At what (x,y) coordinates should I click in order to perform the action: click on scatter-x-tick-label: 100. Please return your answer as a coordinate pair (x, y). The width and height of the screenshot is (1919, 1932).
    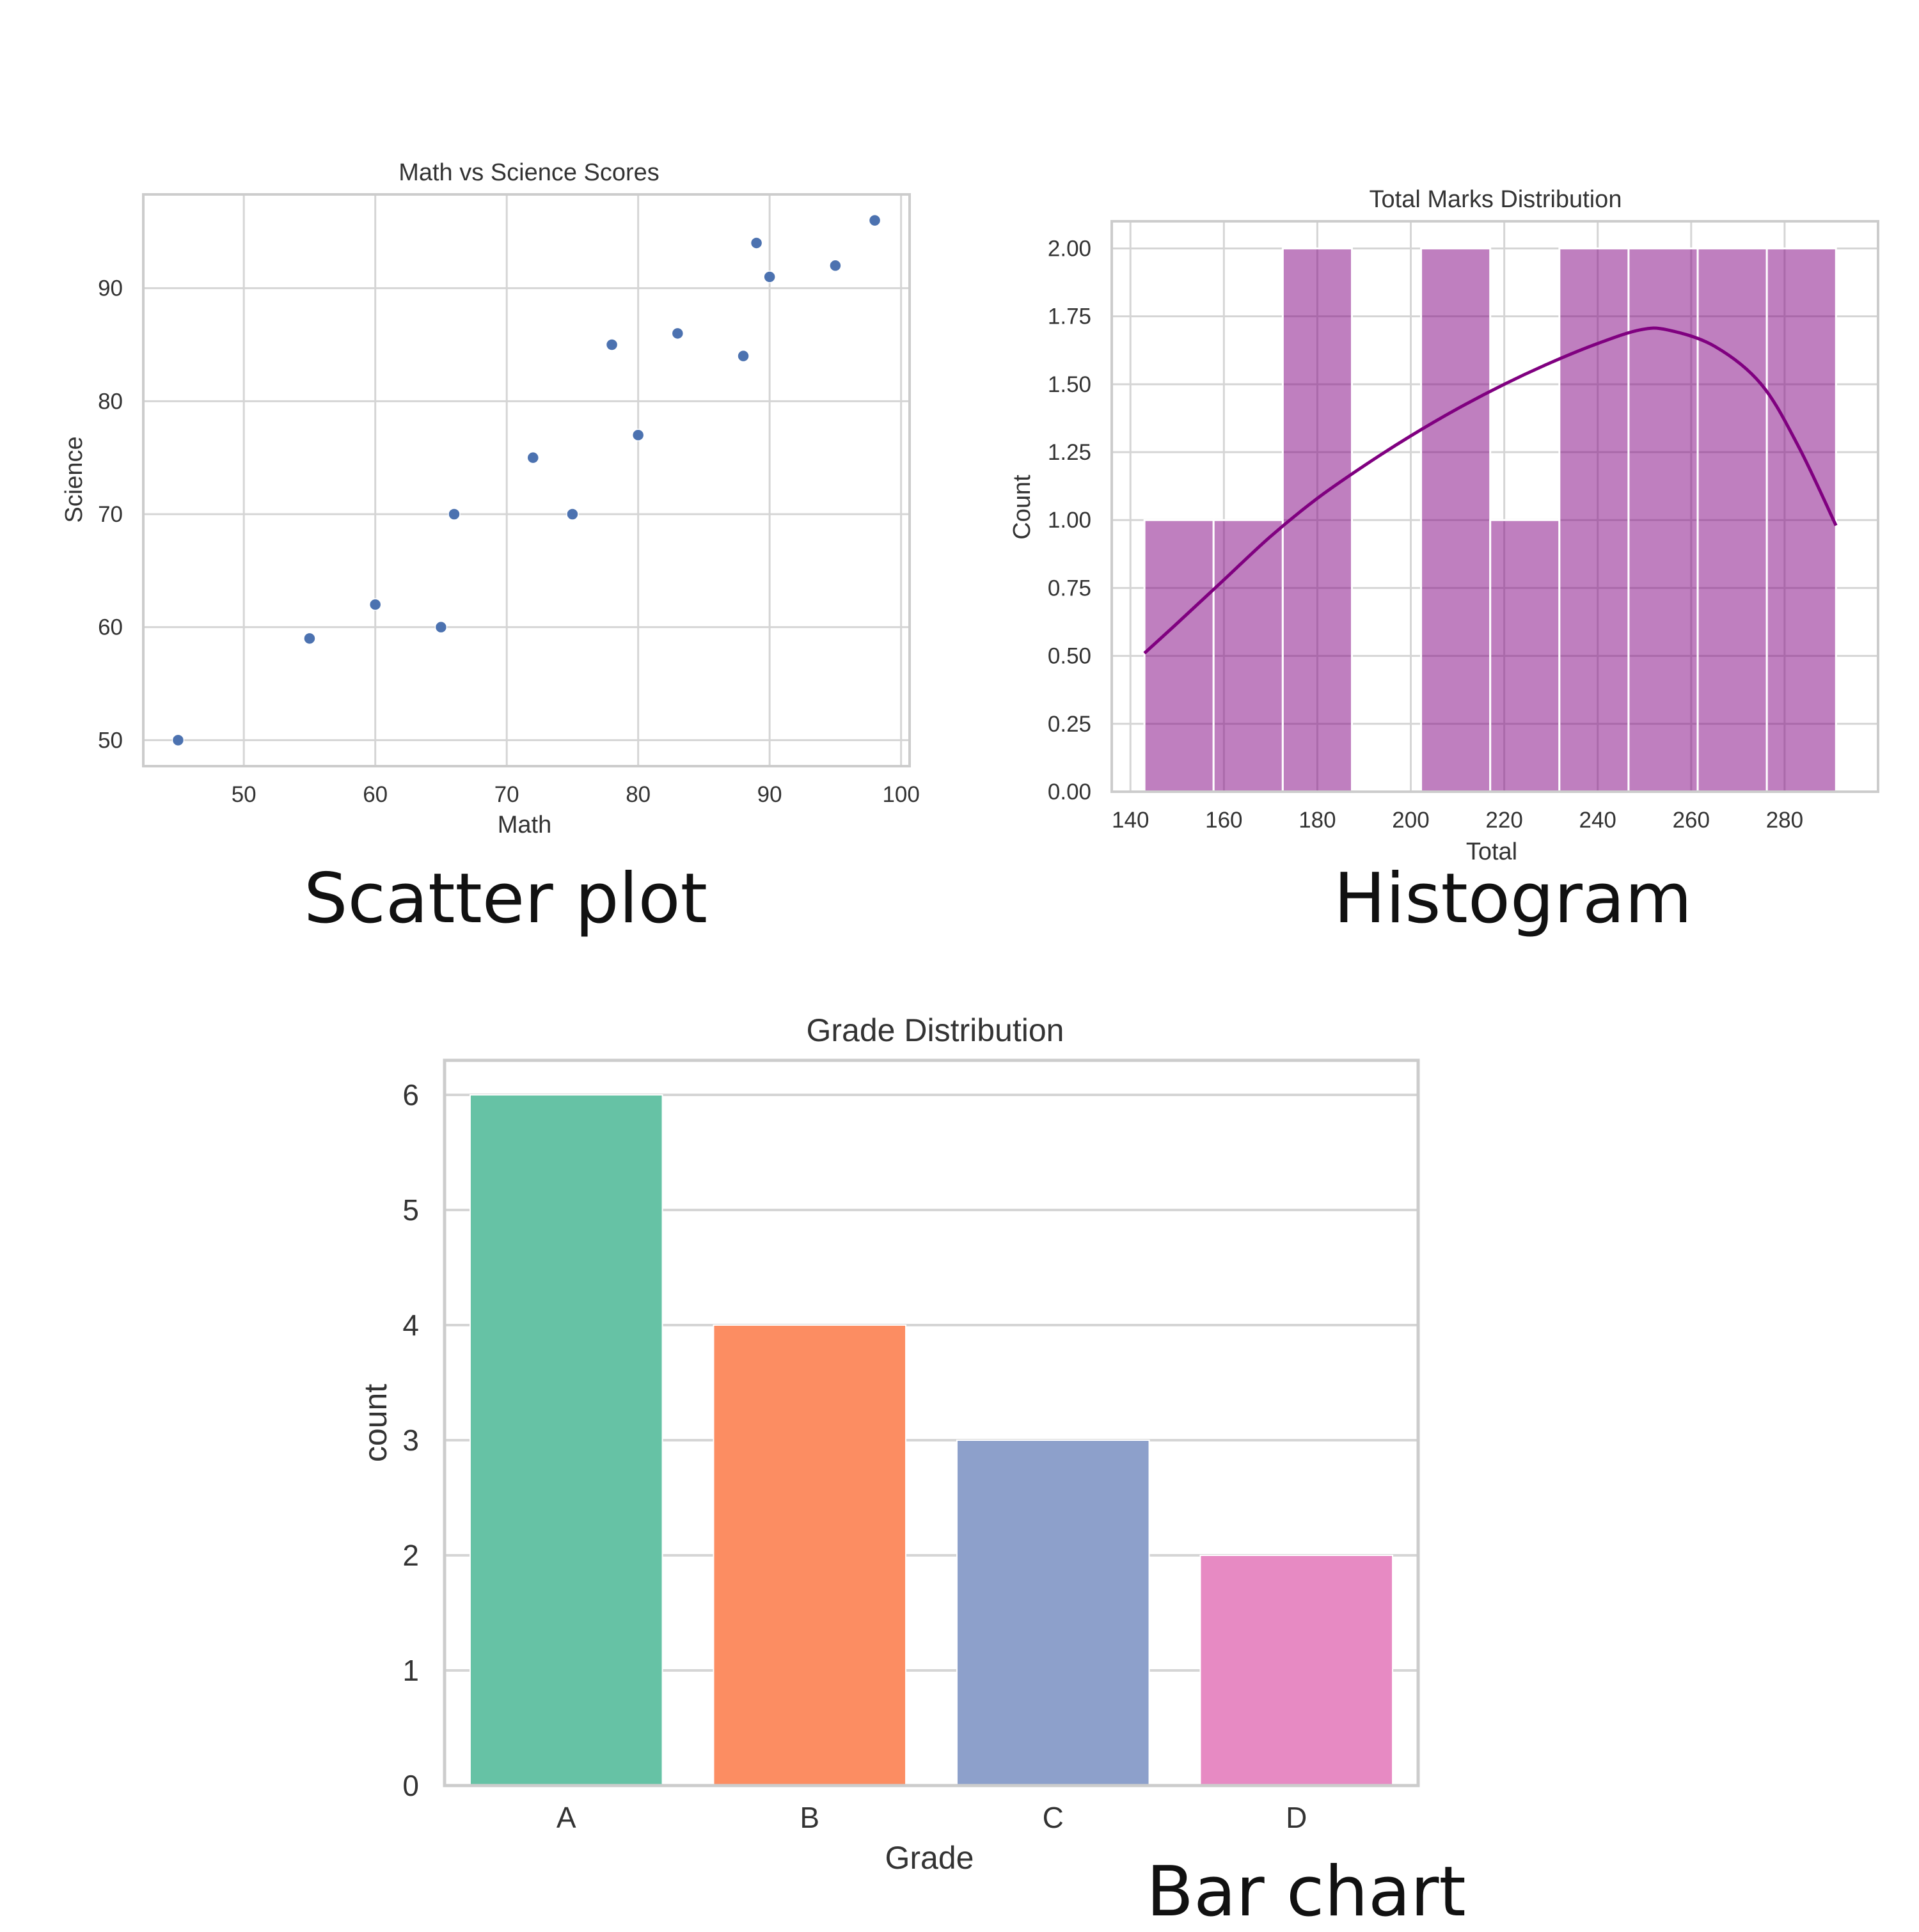
    Looking at the image, I should click on (901, 794).